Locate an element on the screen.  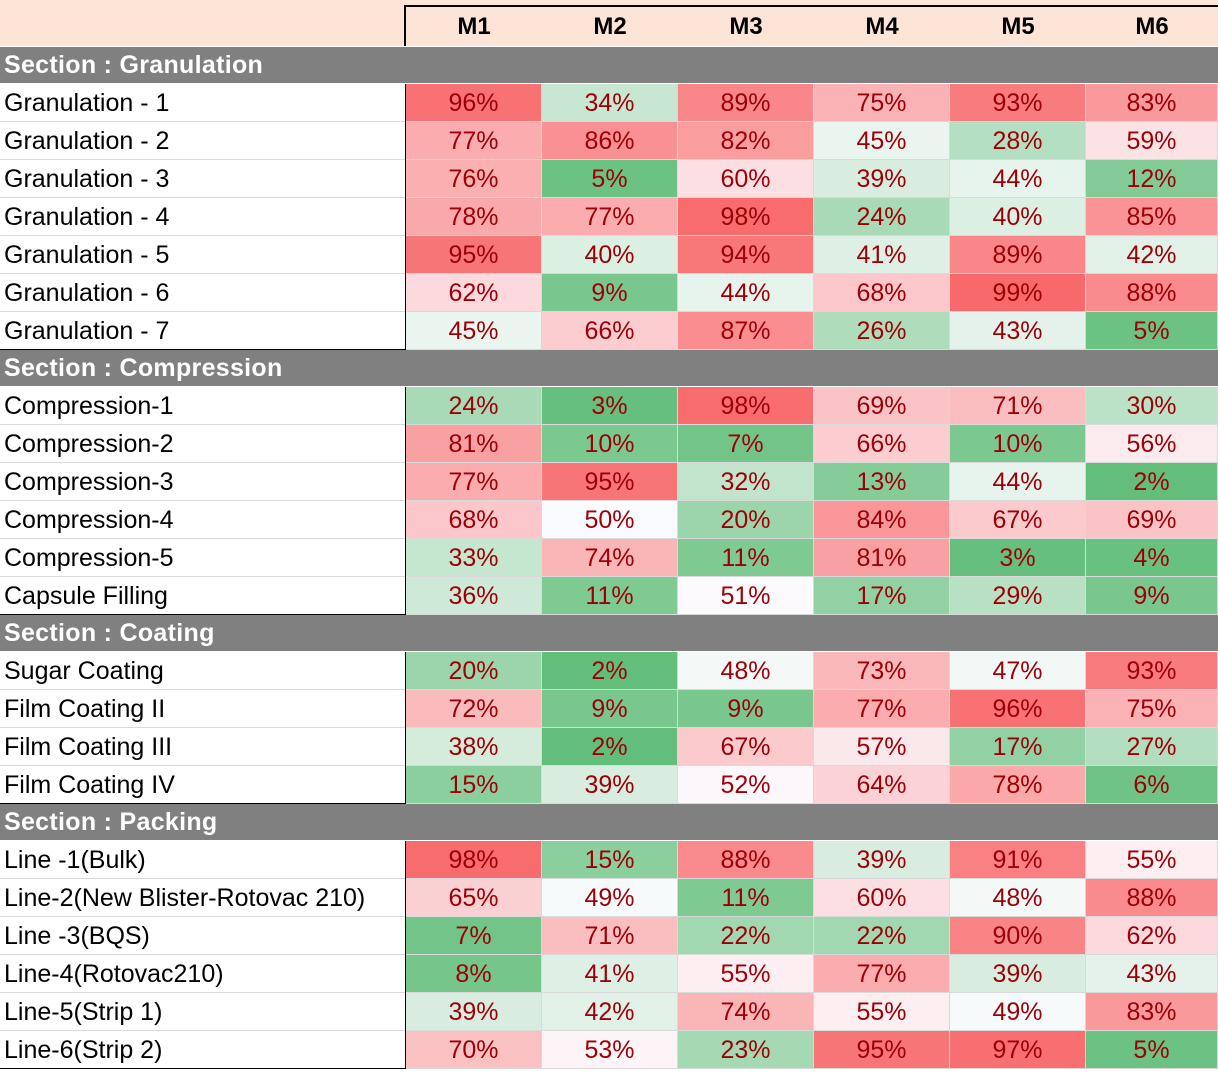
heatmap-cell: 64% is located at coordinates (882, 785).